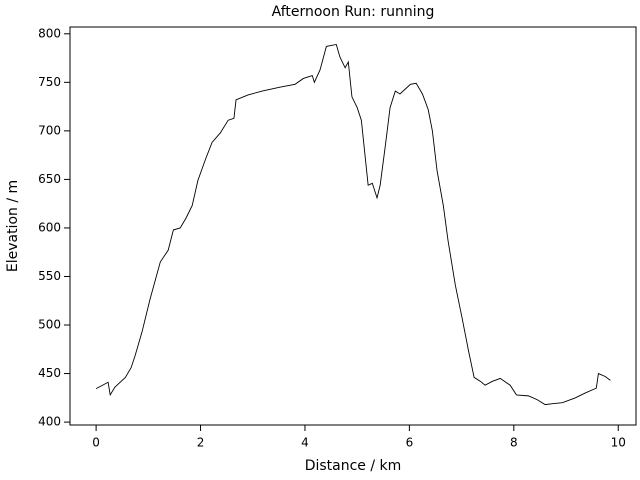 Image resolution: width=640 pixels, height=480 pixels. I want to click on x-tick-label: 8, so click(514, 443).